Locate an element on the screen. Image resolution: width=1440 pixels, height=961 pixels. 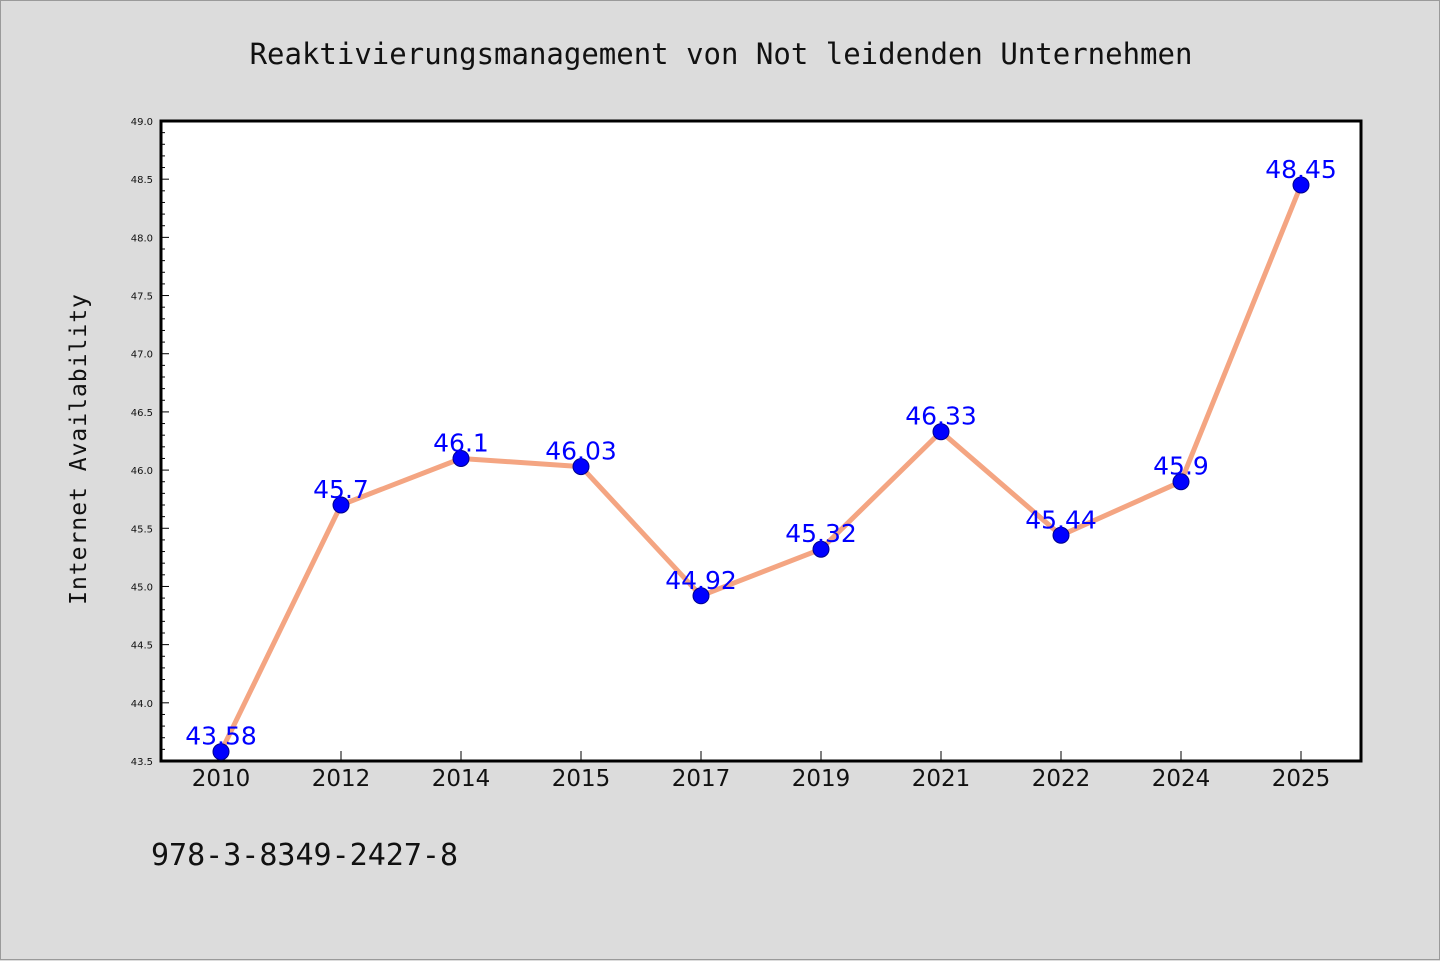
x-tick-label: 2017 is located at coordinates (701, 779).